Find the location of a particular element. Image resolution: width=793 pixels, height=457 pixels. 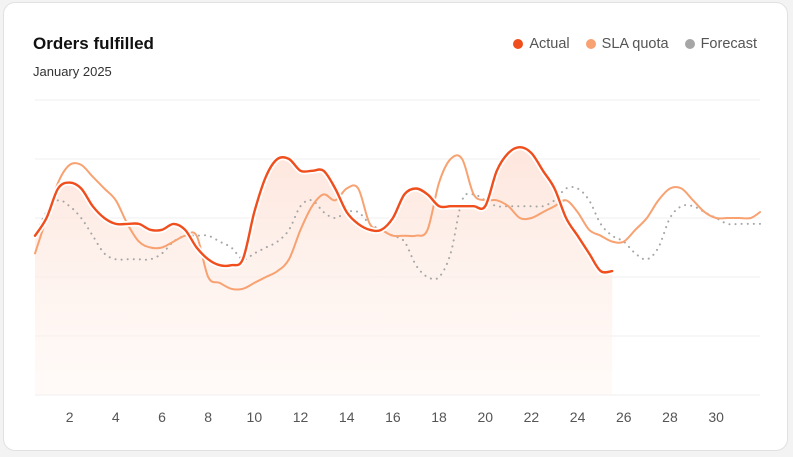

x-tick-label: 4 is located at coordinates (116, 417).